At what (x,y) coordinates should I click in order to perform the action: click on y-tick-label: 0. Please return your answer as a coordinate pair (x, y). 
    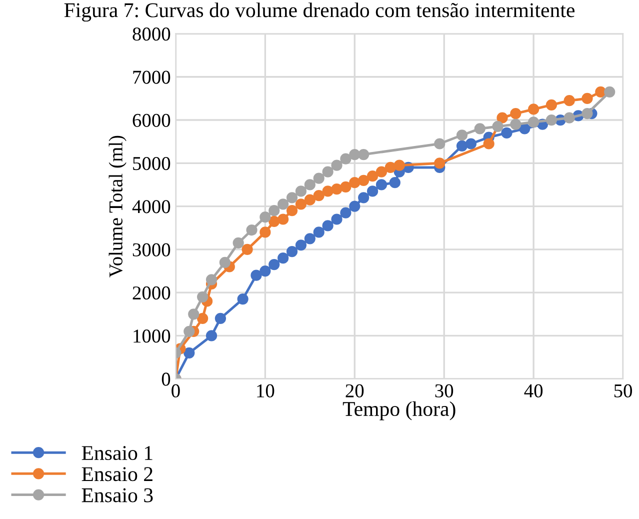
    Looking at the image, I should click on (166, 379).